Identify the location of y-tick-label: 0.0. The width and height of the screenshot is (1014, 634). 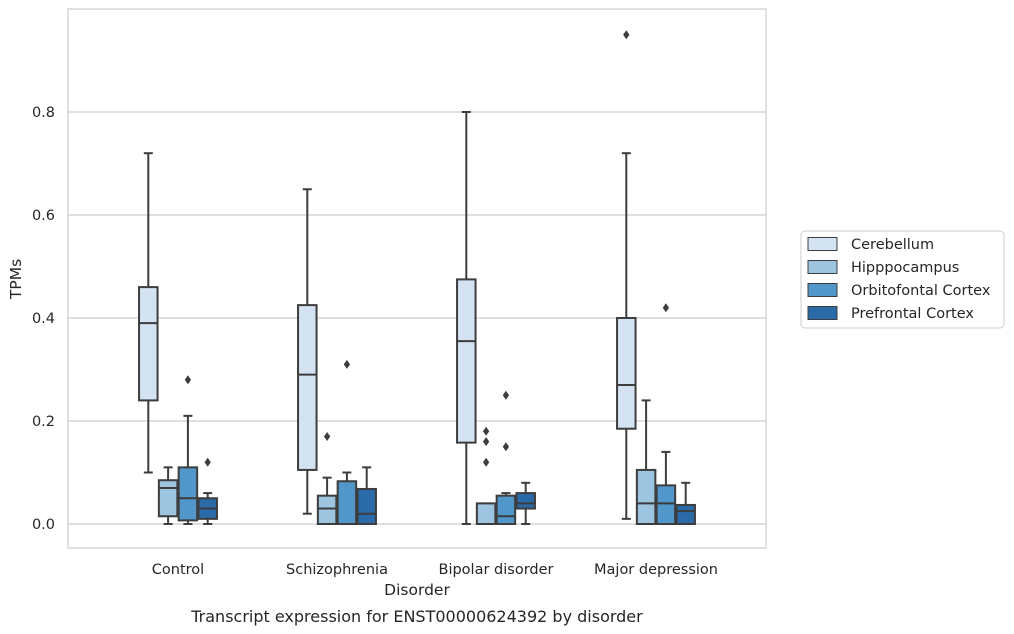
(43, 525).